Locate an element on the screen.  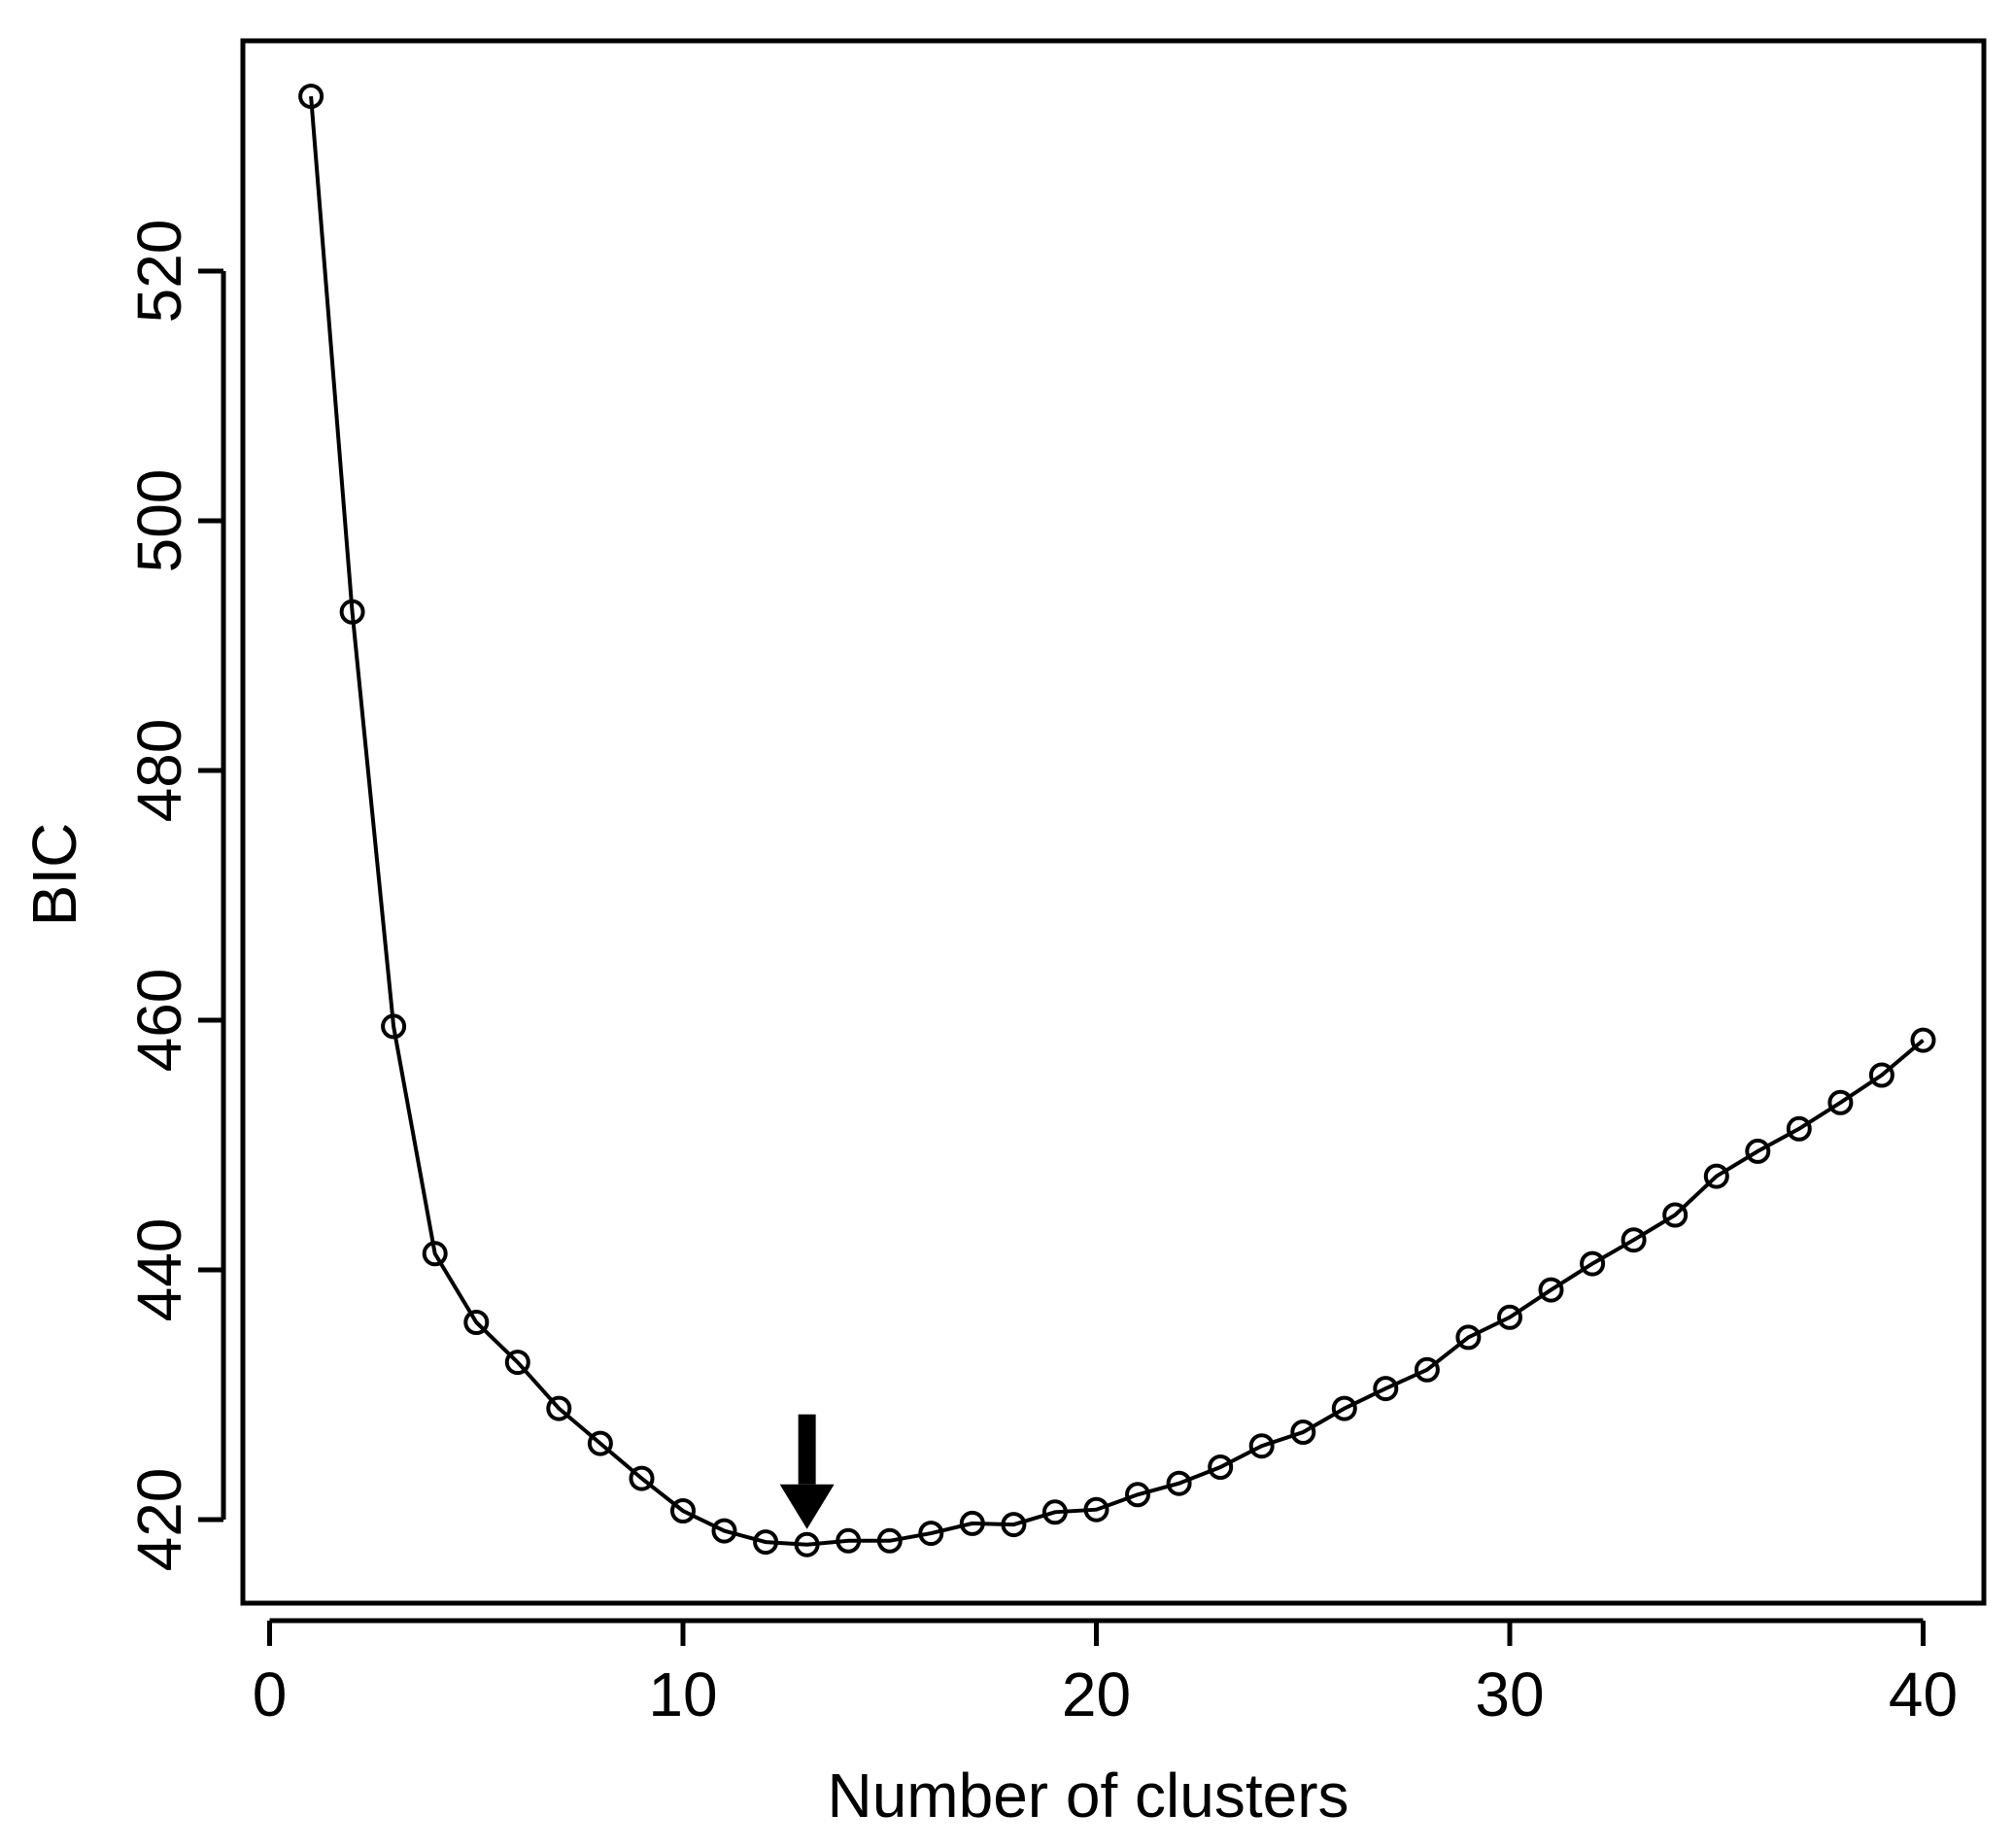
arrow-shaft is located at coordinates (807, 1449).